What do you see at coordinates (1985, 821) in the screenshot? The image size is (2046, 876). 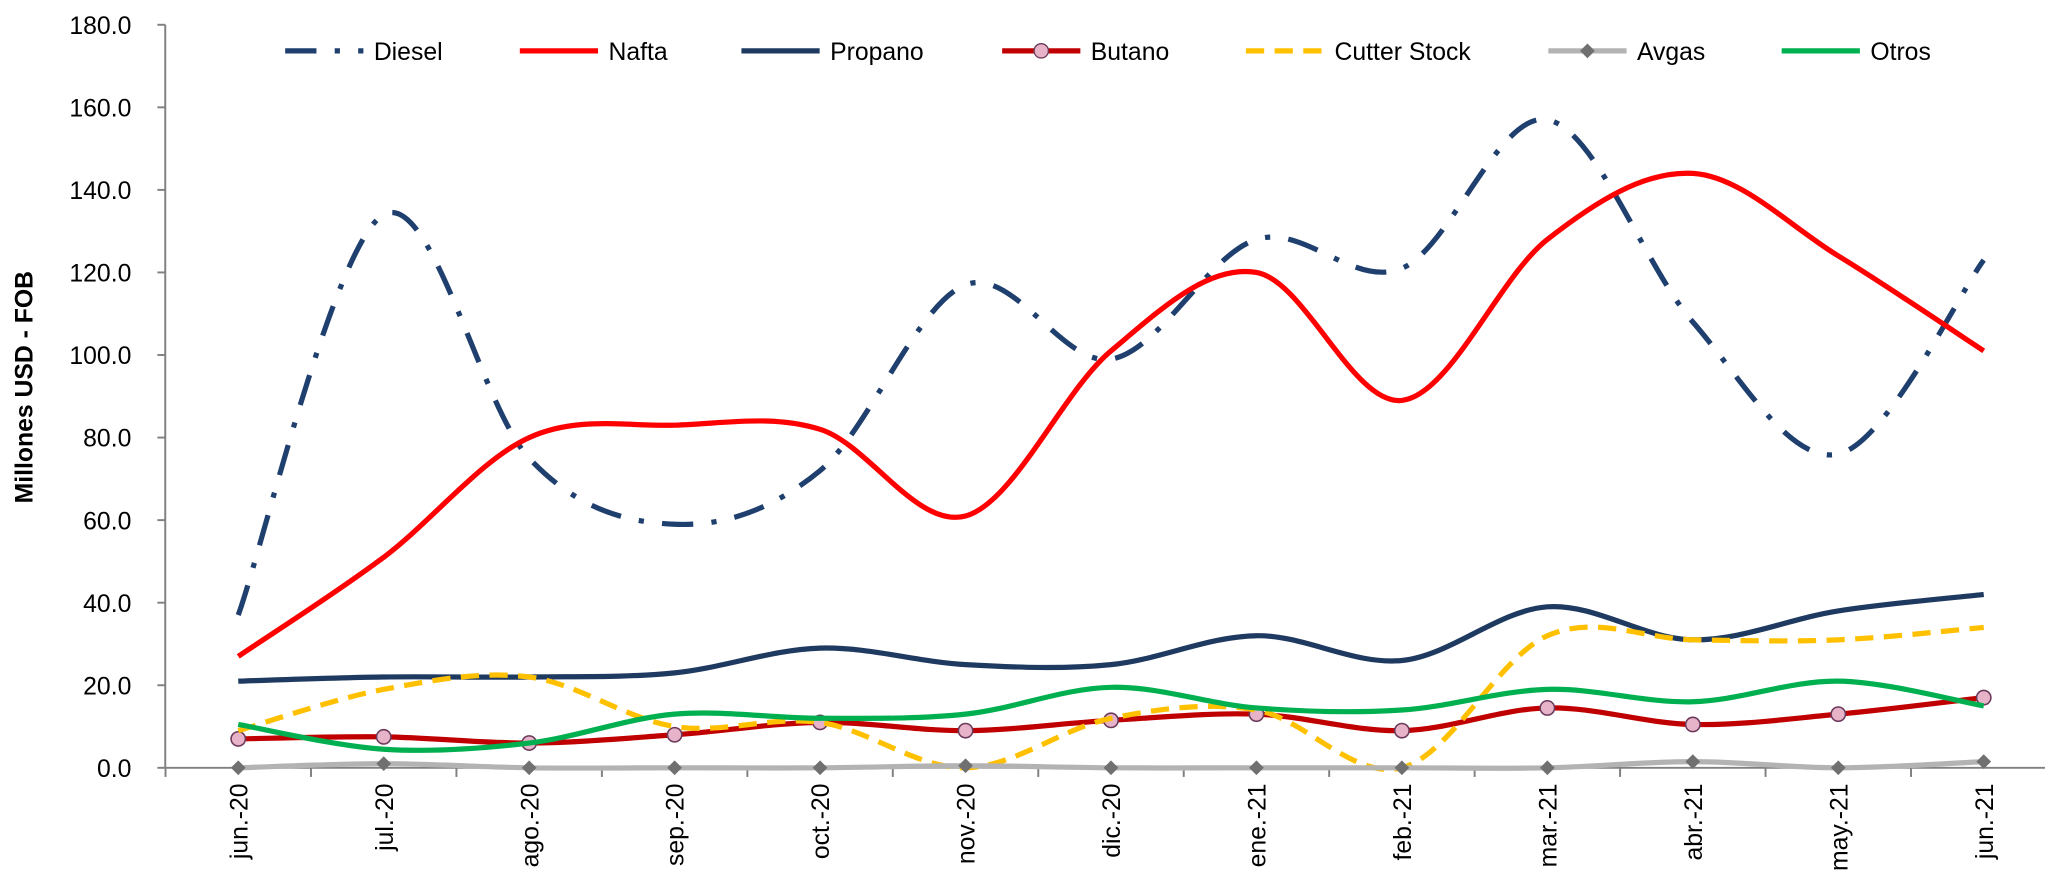 I see `x-tick-label: jun.-21` at bounding box center [1985, 821].